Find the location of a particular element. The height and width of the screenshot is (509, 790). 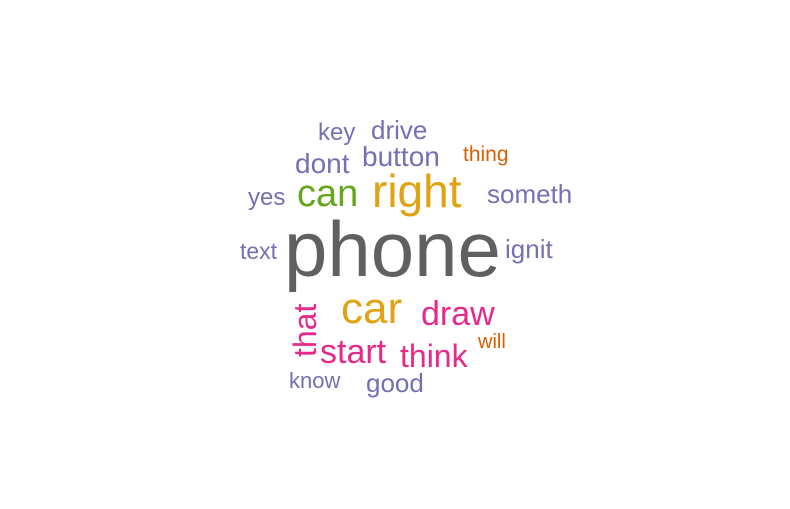

word-right: right is located at coordinates (417, 191).